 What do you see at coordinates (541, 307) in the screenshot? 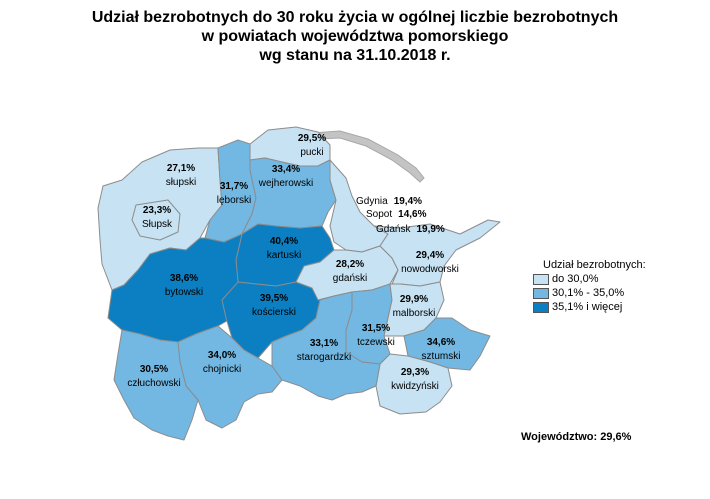
I see `legend-swatch-high` at bounding box center [541, 307].